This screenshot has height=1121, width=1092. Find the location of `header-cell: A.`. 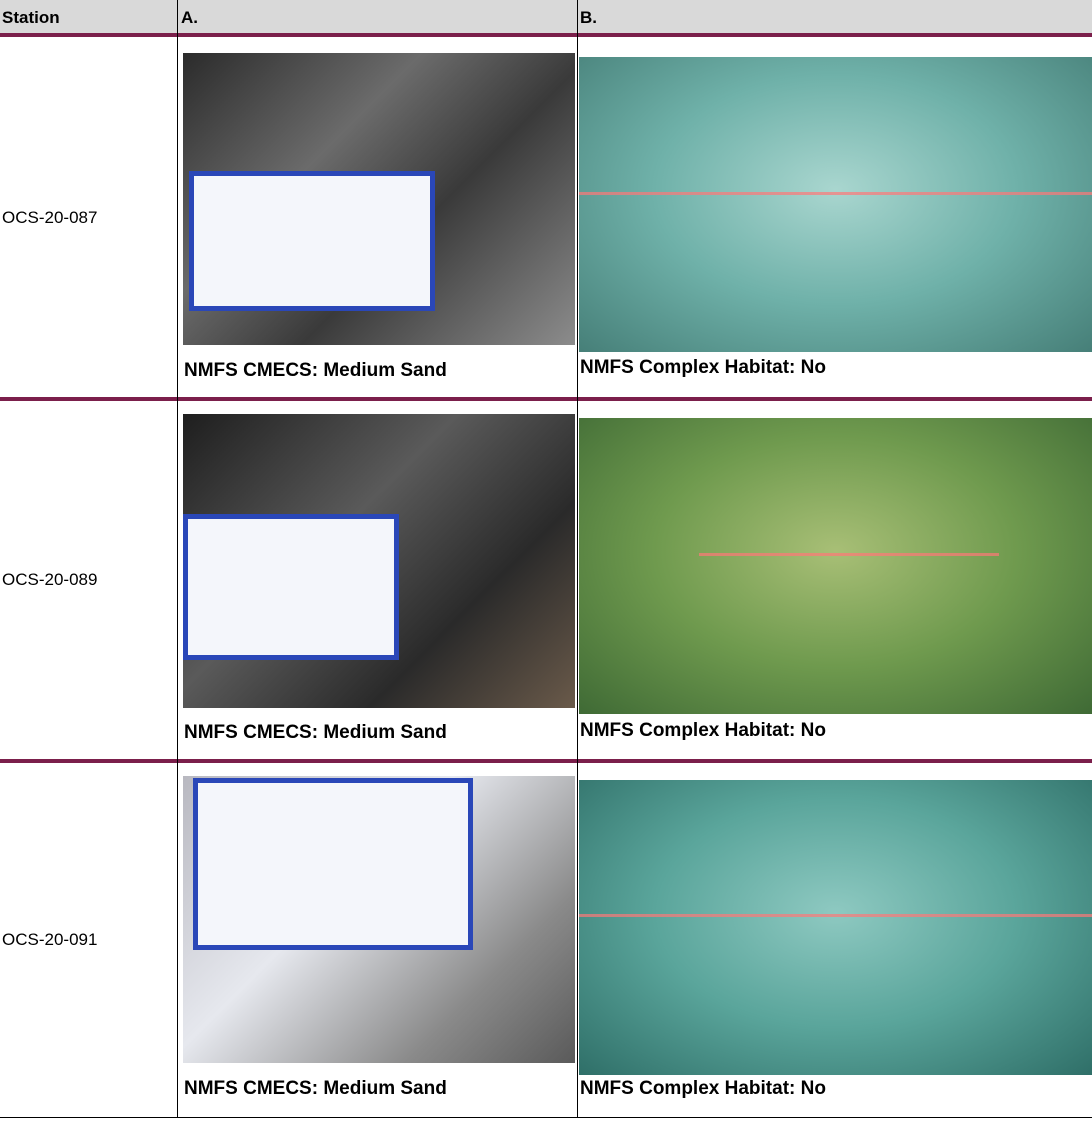

header-cell: A. is located at coordinates (189, 17).